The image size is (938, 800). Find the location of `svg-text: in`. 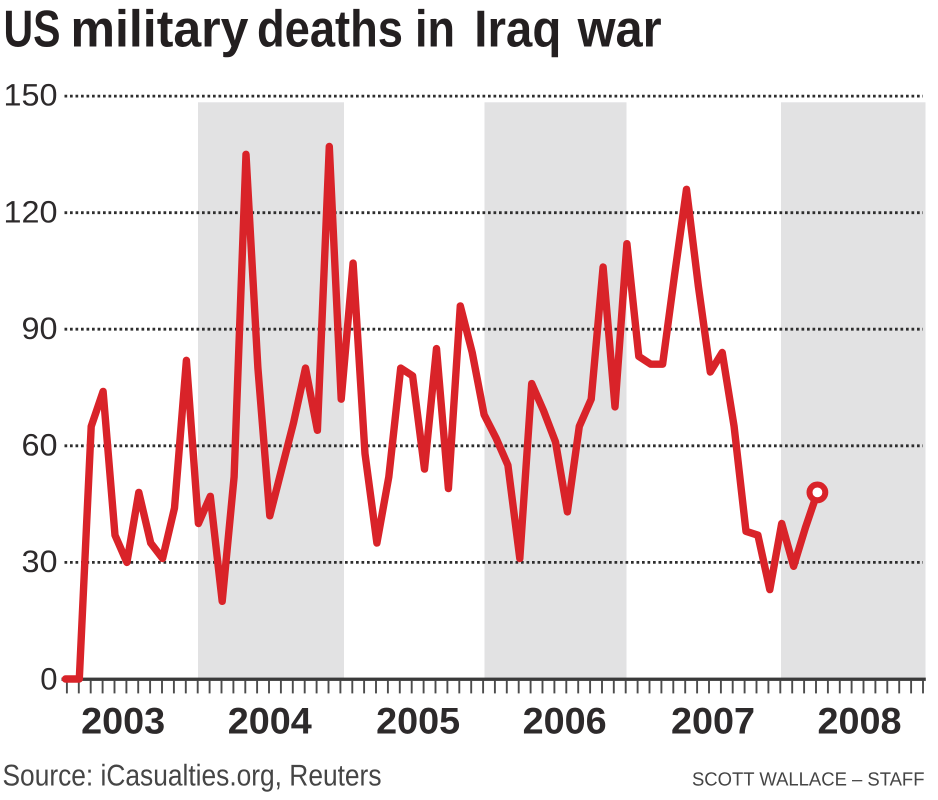

svg-text: in is located at coordinates (435, 30).